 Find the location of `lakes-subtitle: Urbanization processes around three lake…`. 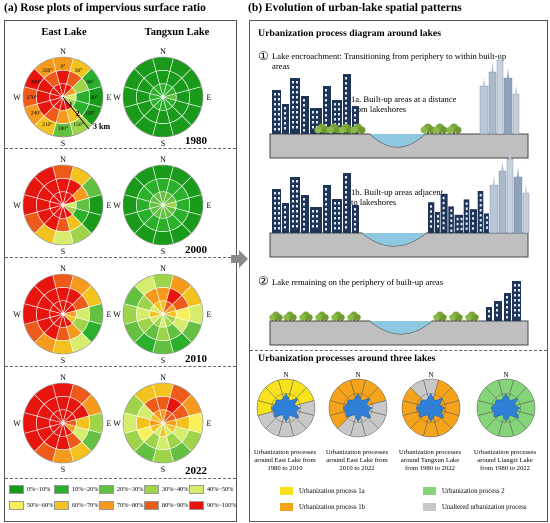

lakes-subtitle: Urbanization processes around three lake… is located at coordinates (347, 358).